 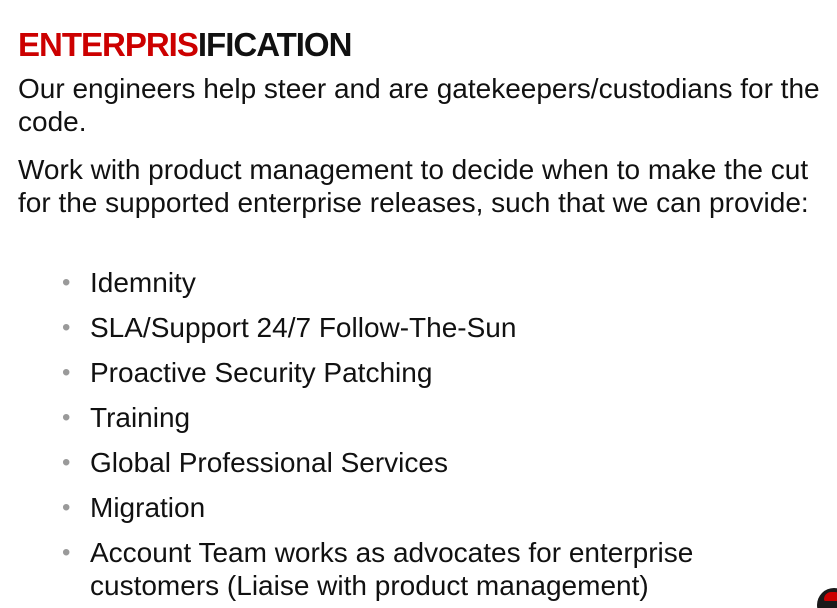 I want to click on list-item-text: Training, so click(x=140, y=417).